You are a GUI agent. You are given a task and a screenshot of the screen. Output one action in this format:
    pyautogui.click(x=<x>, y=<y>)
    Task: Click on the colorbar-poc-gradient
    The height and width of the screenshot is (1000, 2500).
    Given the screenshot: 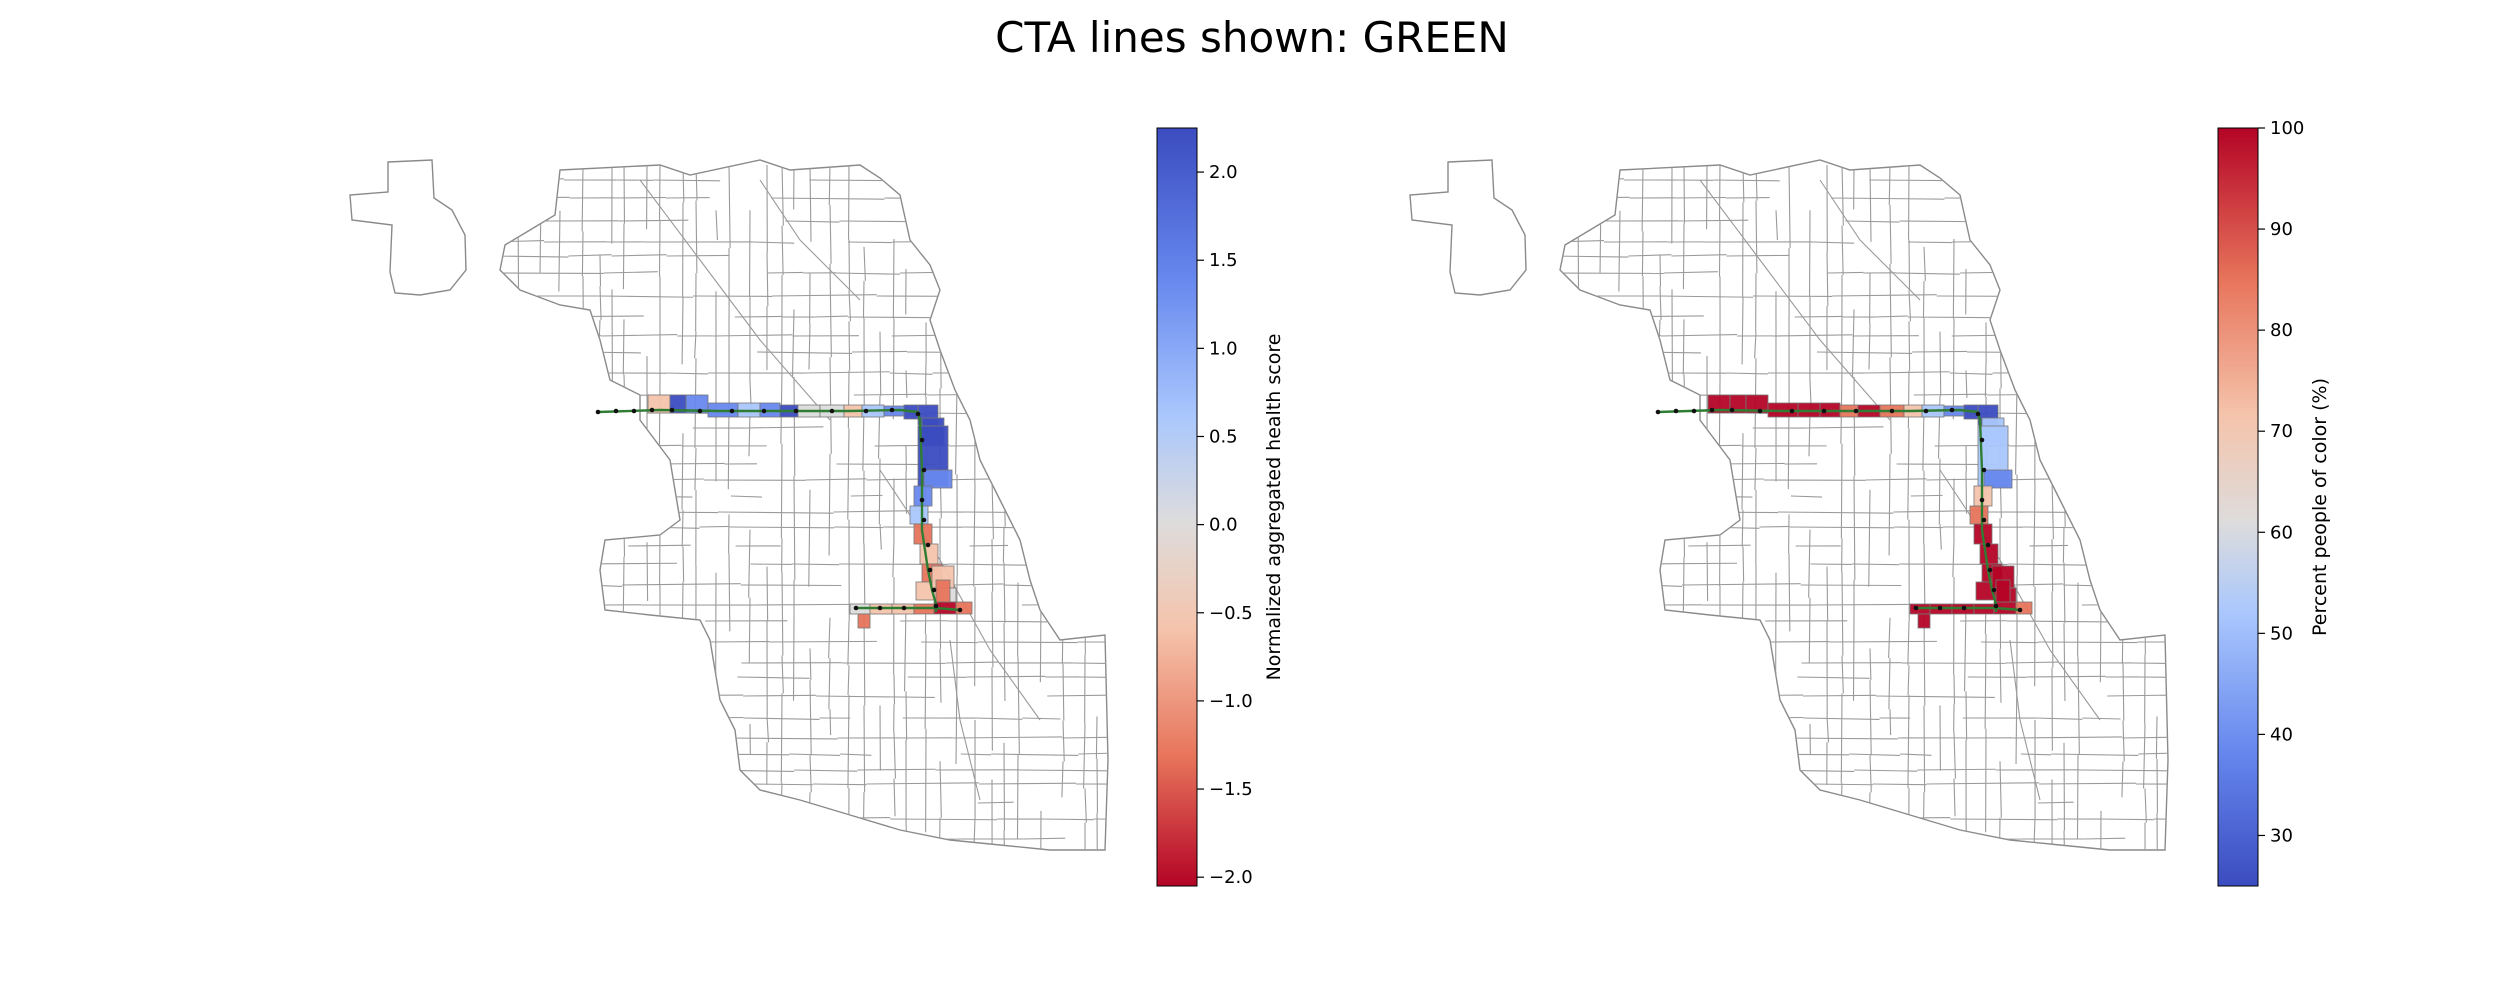 What is the action you would take?
    pyautogui.click(x=2238, y=507)
    